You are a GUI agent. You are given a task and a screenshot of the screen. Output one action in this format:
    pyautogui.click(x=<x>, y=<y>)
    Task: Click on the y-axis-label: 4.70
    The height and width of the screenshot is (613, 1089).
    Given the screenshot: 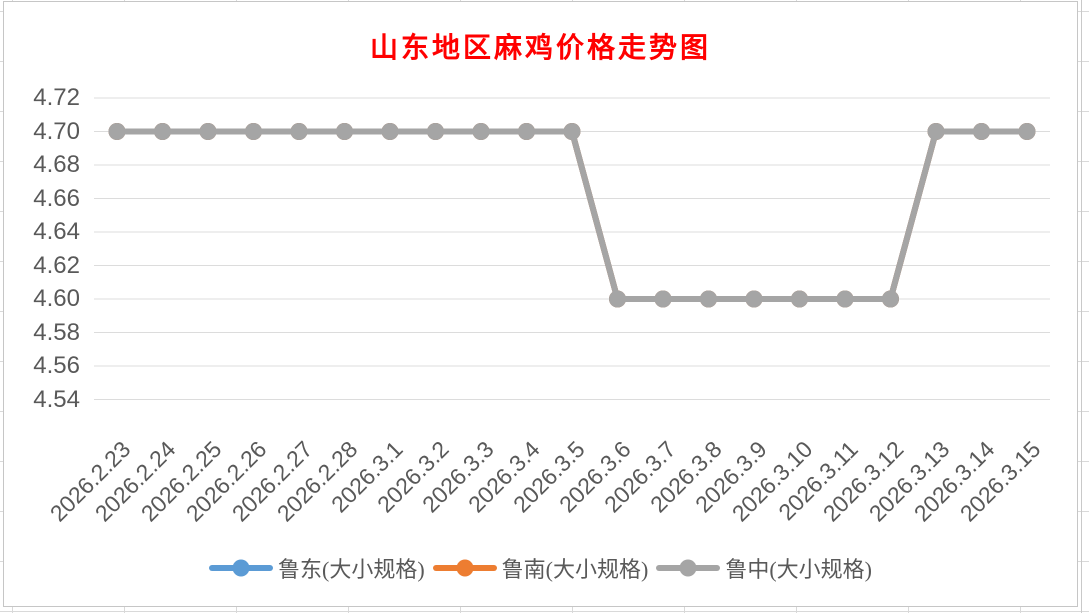 What is the action you would take?
    pyautogui.click(x=56, y=131)
    